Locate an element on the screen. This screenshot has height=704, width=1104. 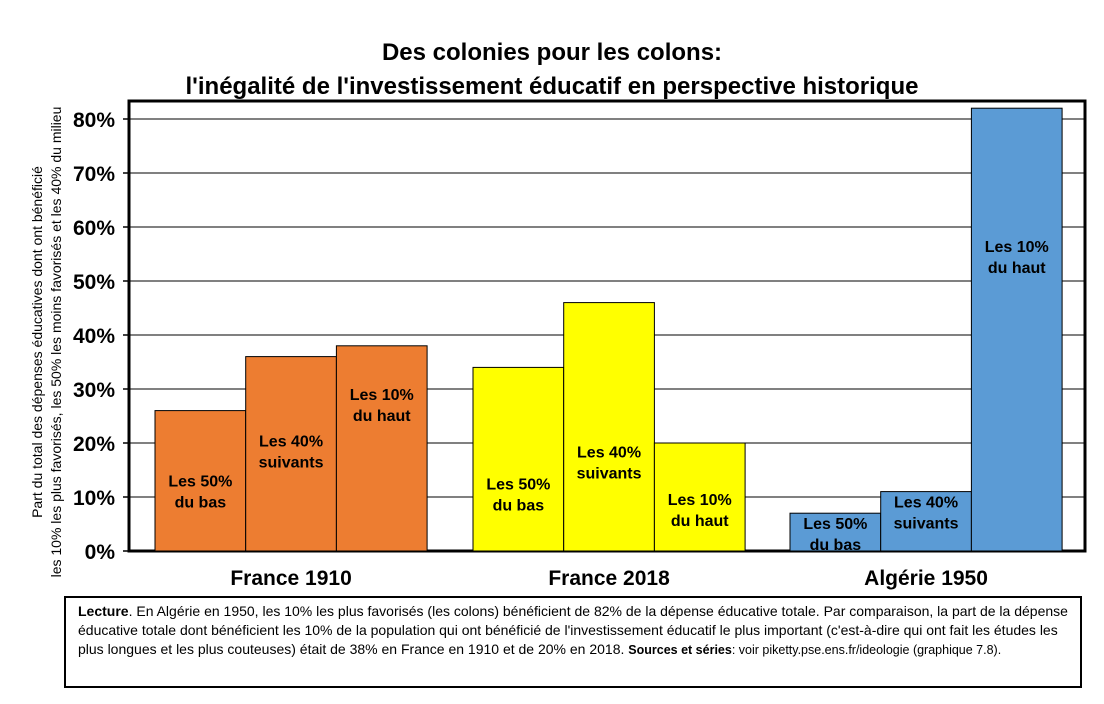
x-category-label: France 2018 is located at coordinates (609, 578).